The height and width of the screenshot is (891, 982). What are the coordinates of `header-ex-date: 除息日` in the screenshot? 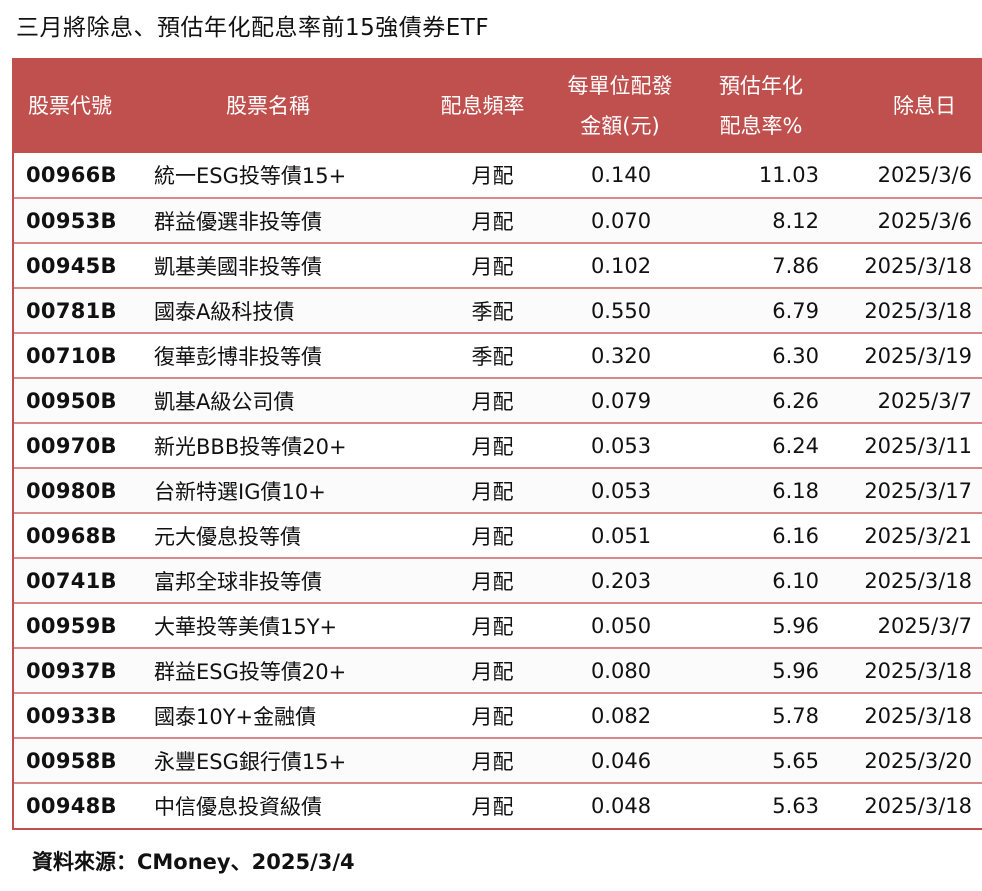 It's located at (924, 105).